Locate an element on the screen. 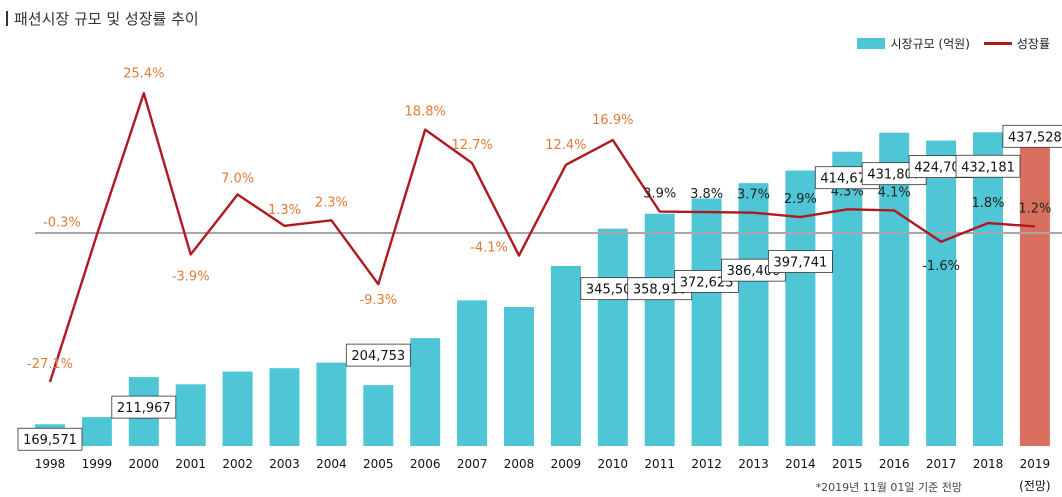 The height and width of the screenshot is (497, 1062). x-tick-2010: 2010 is located at coordinates (613, 464).